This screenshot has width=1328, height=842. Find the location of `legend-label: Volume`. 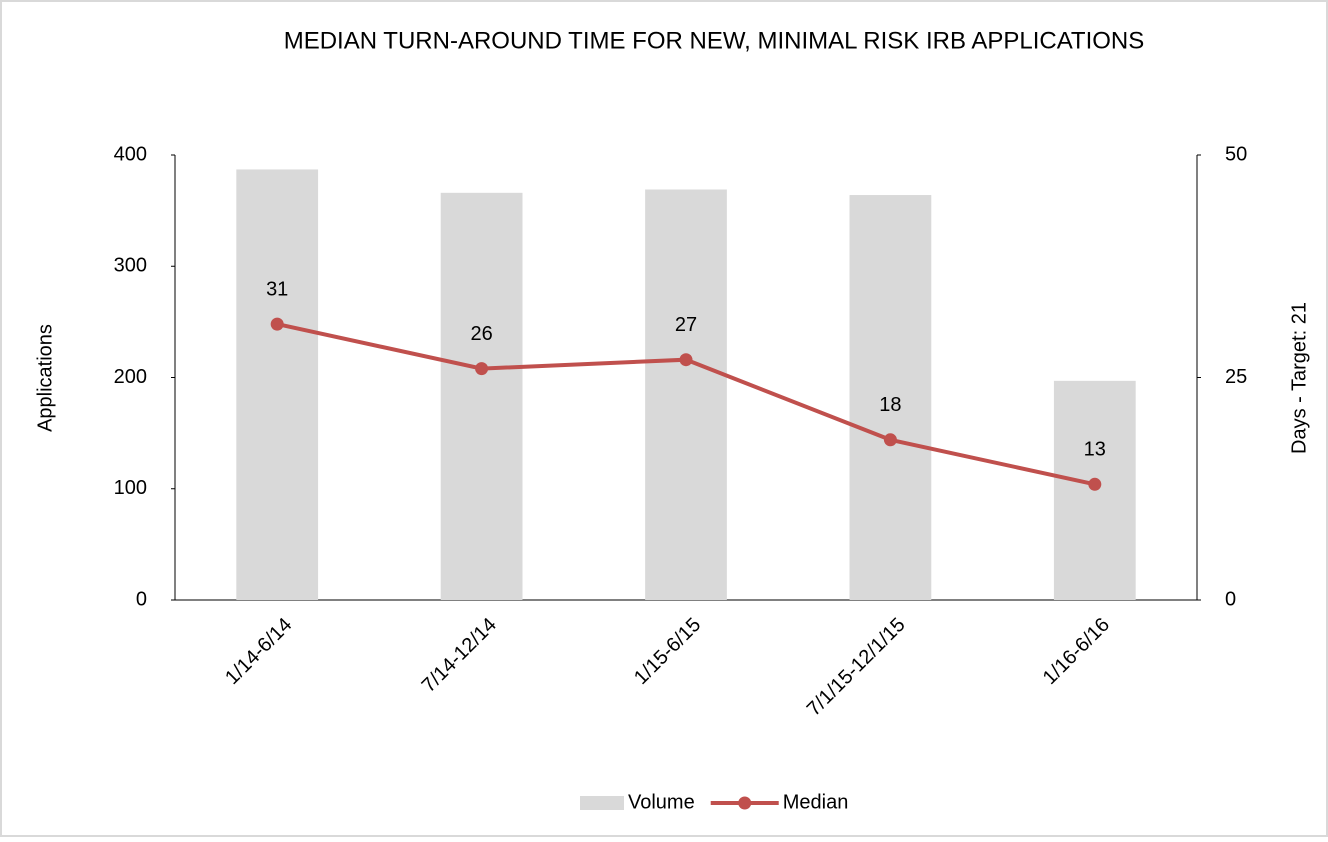

legend-label: Volume is located at coordinates (661, 802).